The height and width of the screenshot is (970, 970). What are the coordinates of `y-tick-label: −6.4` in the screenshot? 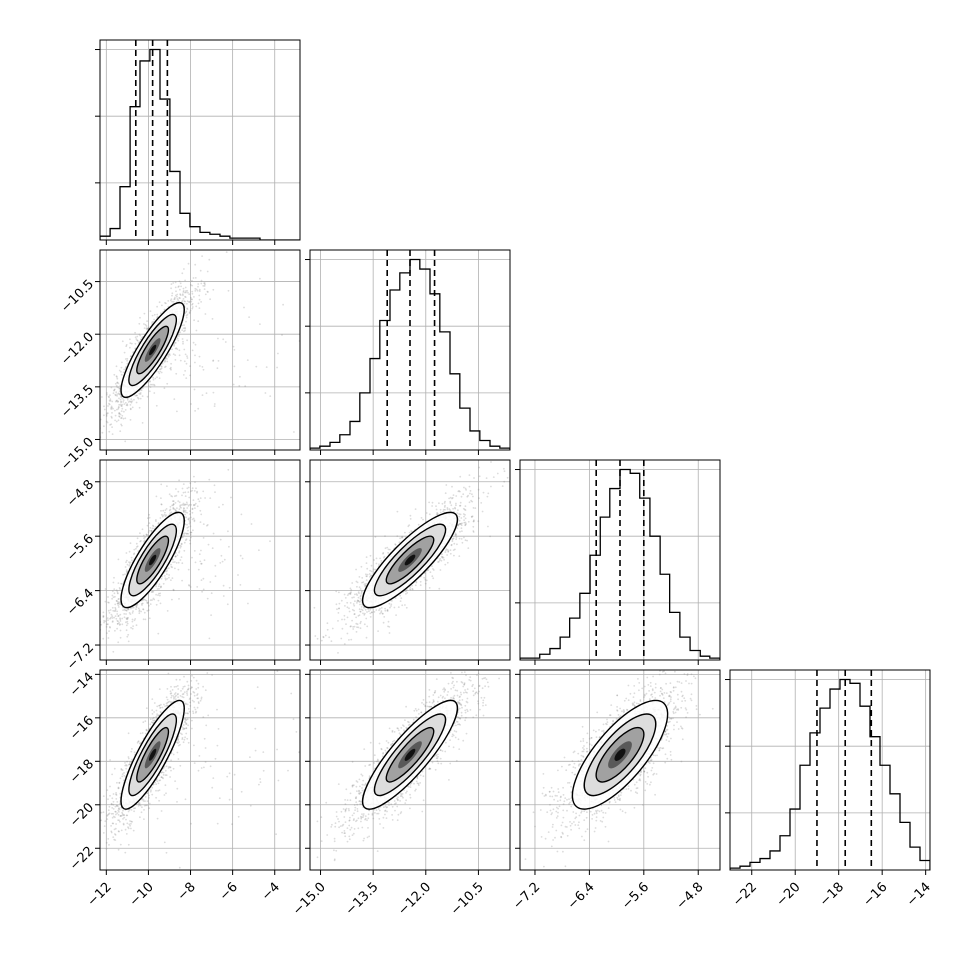 It's located at (80, 602).